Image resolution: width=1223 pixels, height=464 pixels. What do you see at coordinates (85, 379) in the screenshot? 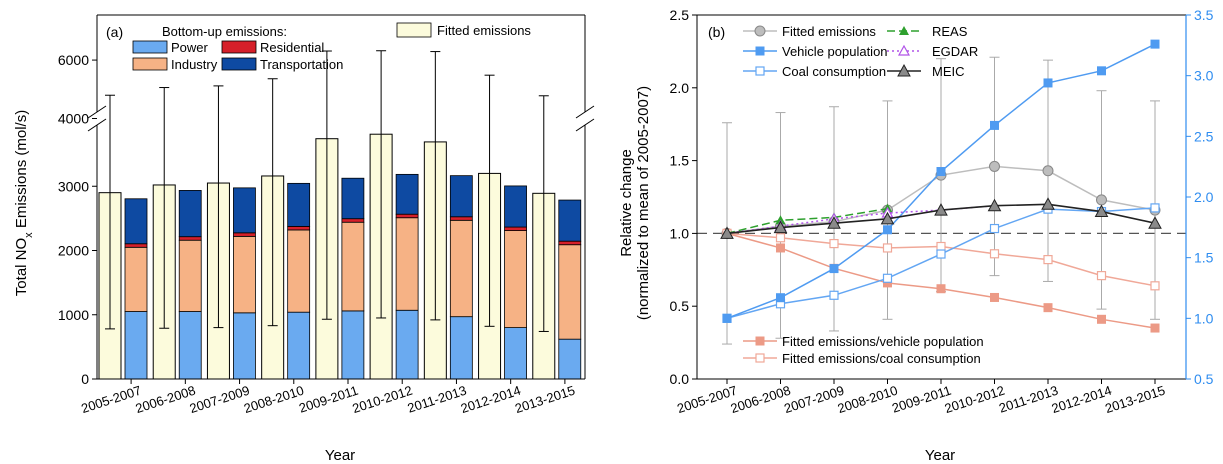
I see `a-y-tick-label: 0` at bounding box center [85, 379].